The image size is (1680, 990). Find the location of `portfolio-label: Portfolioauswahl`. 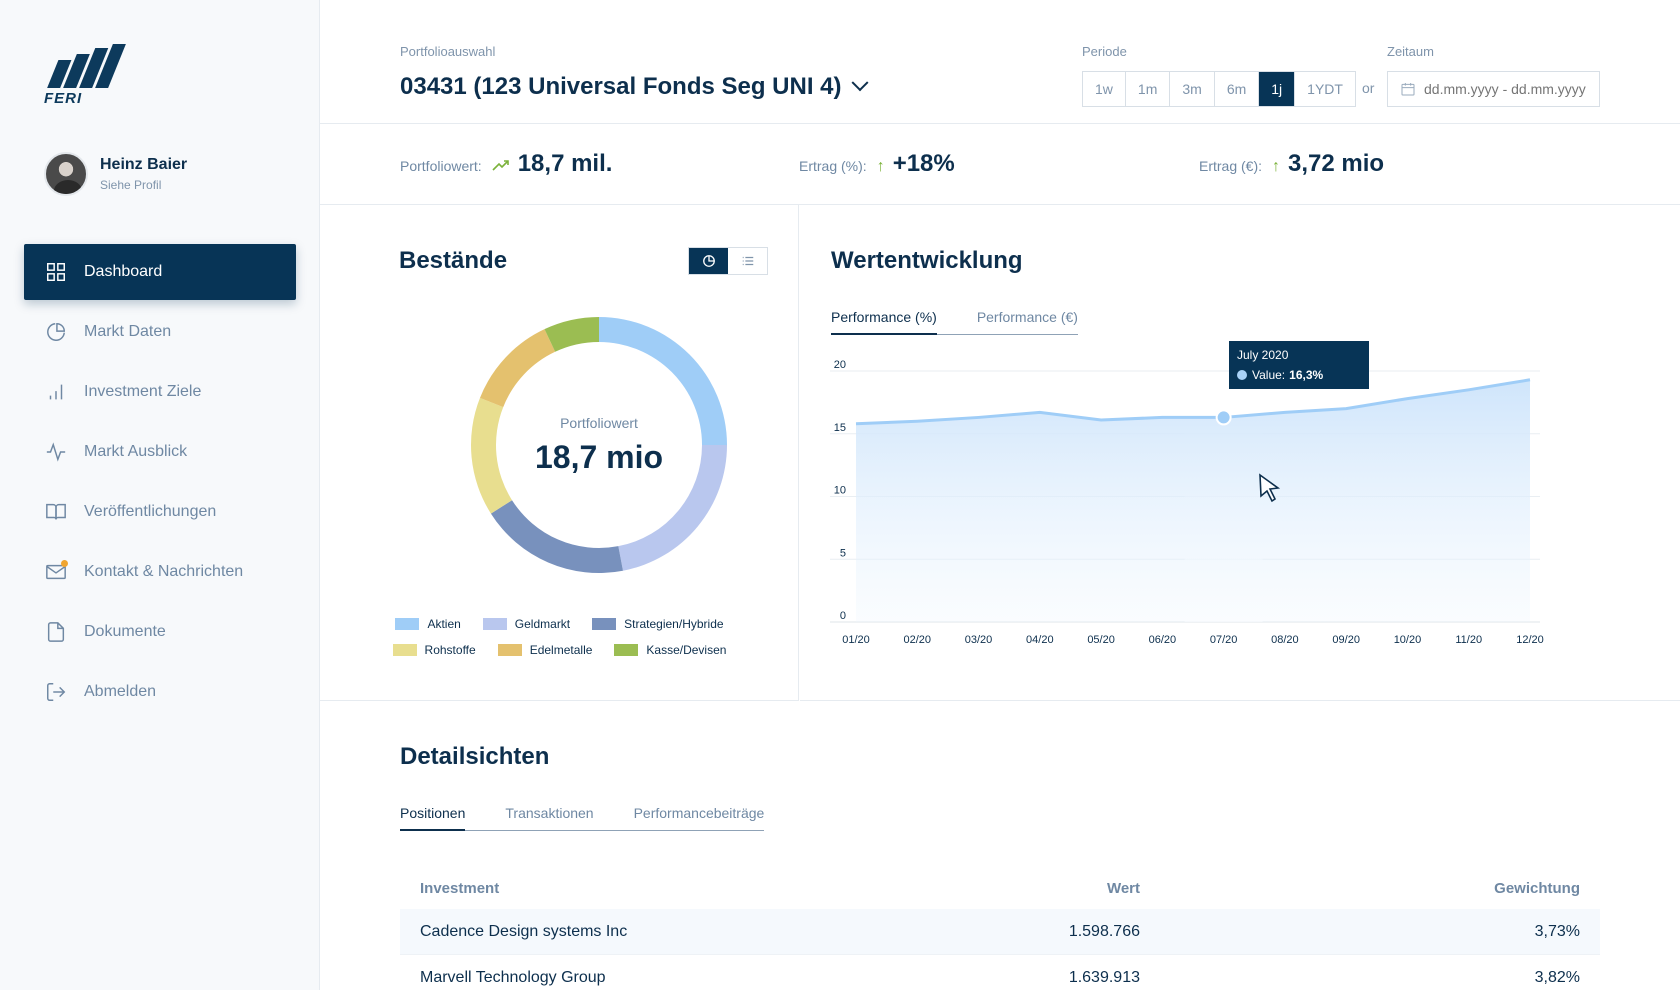

portfolio-label: Portfolioauswahl is located at coordinates (448, 51).